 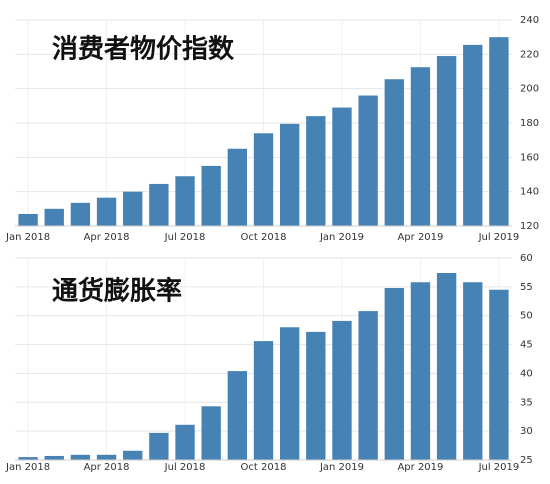 What do you see at coordinates (529, 192) in the screenshot?
I see `y-tick-label: 140` at bounding box center [529, 192].